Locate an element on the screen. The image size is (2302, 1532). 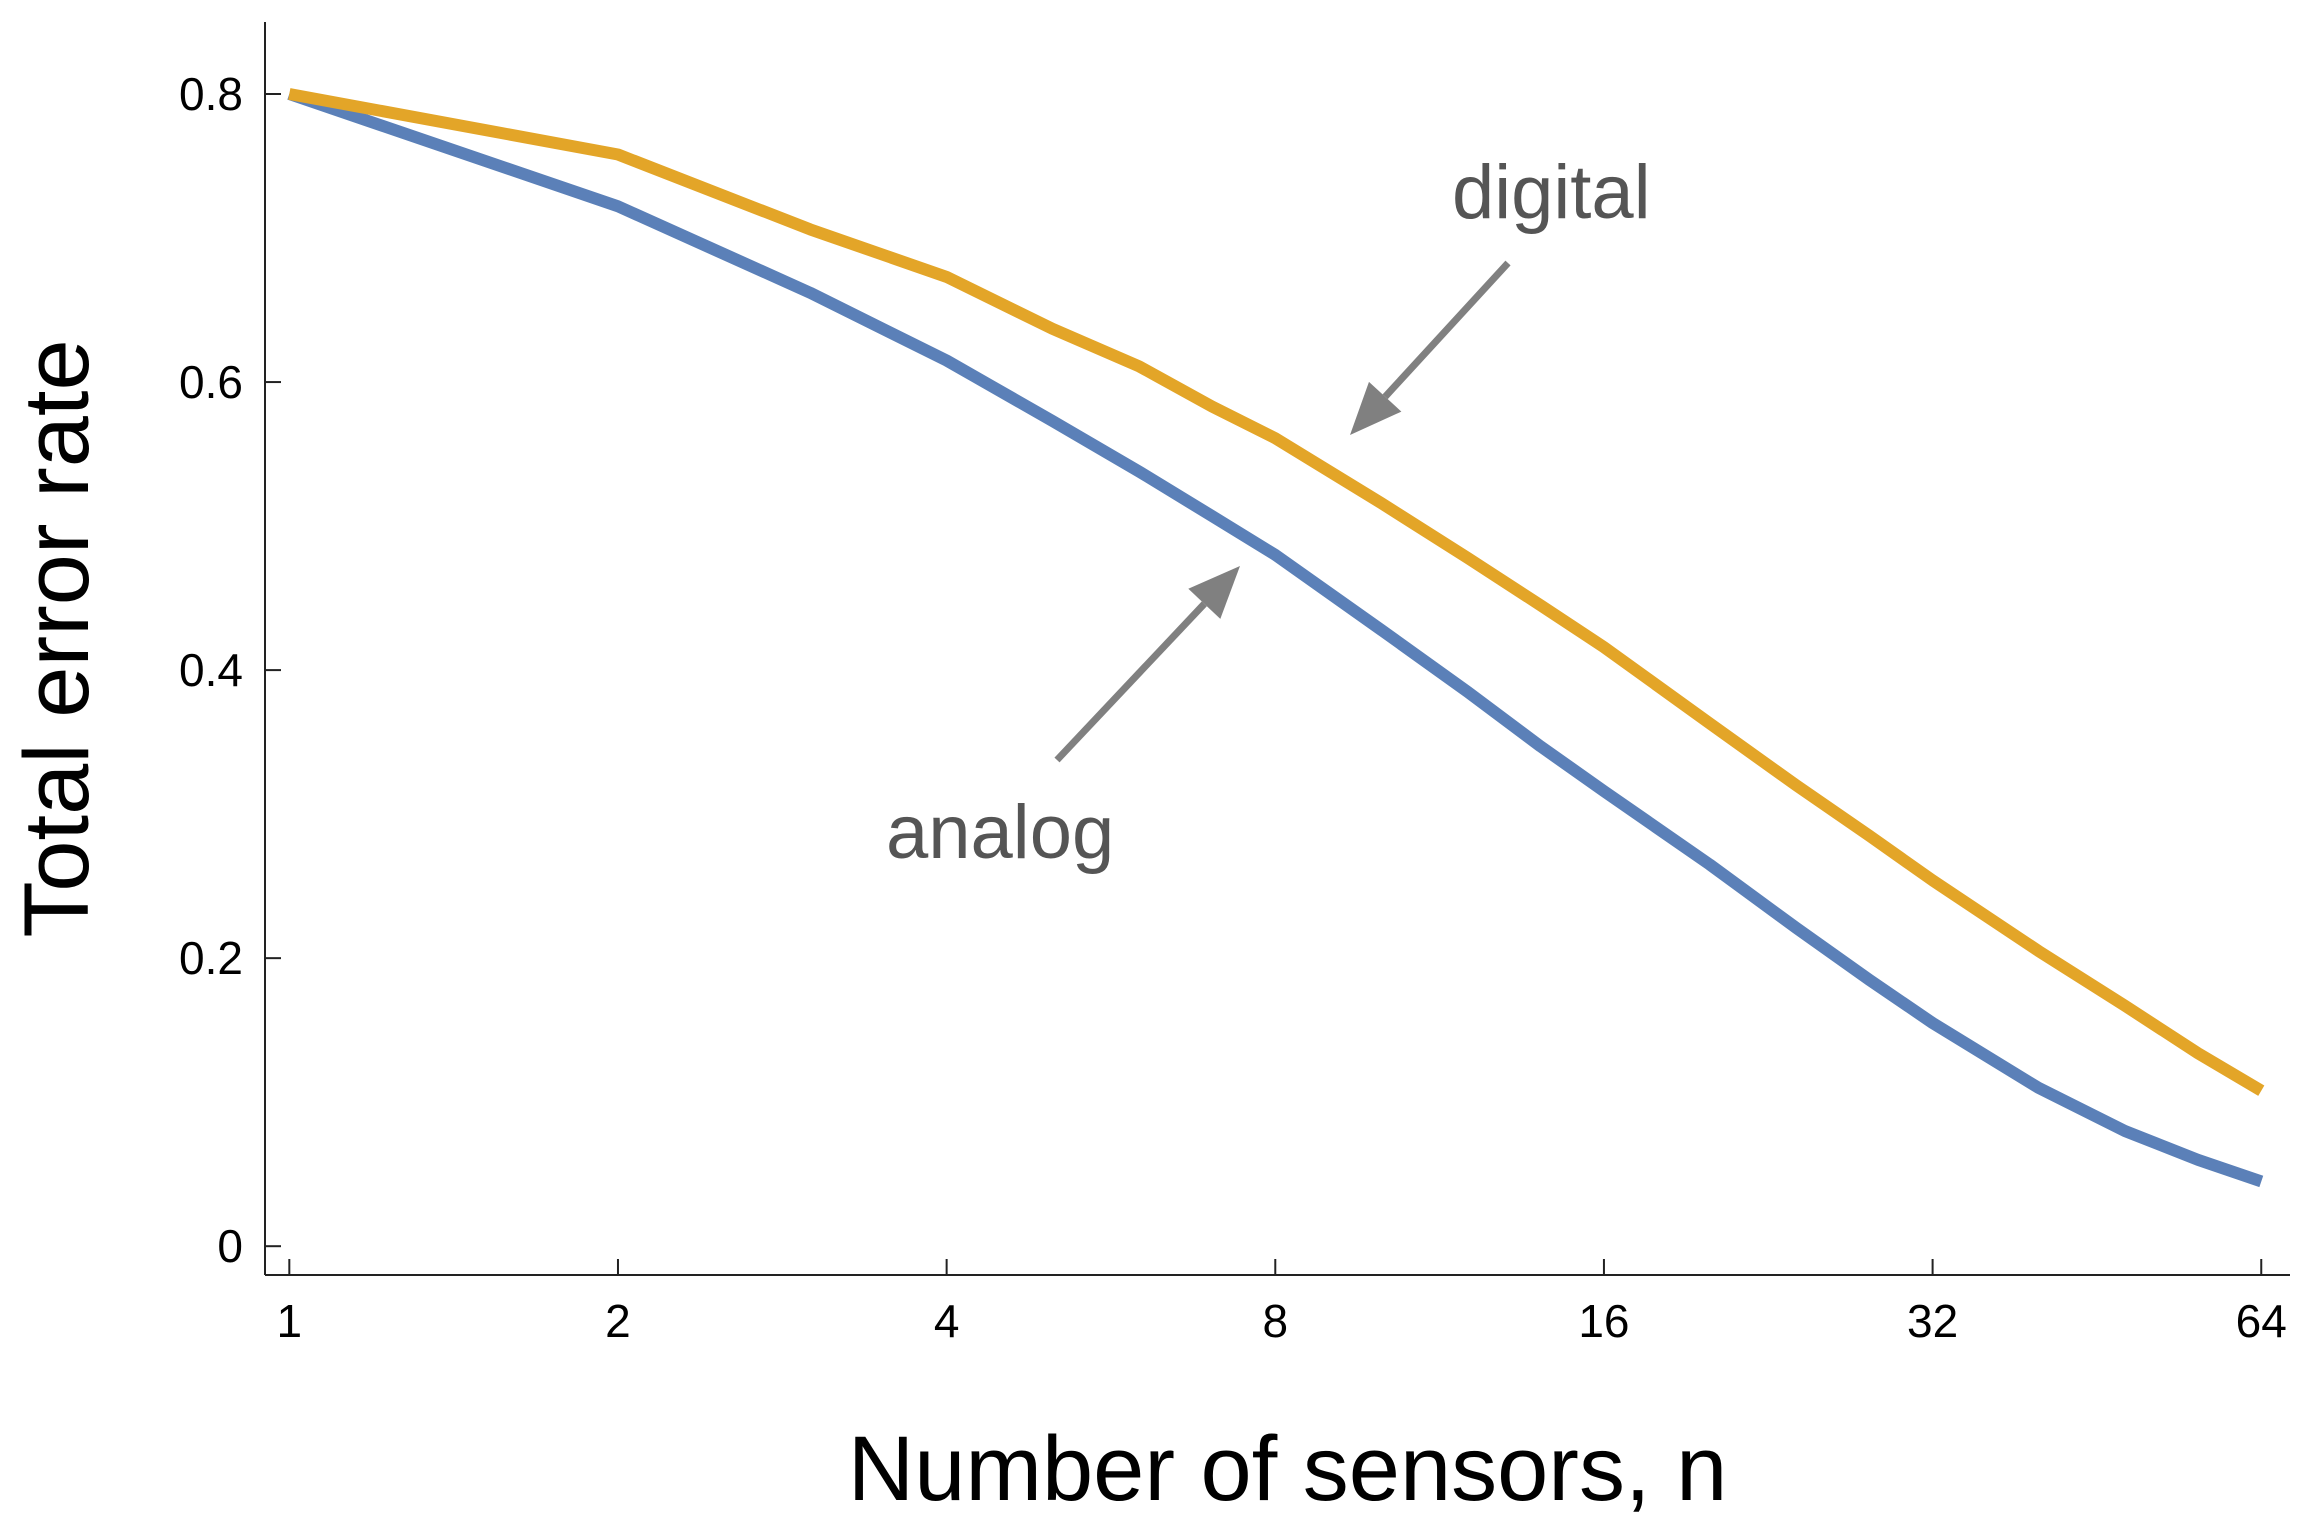
x-tick-label: 32 is located at coordinates (1932, 1321).